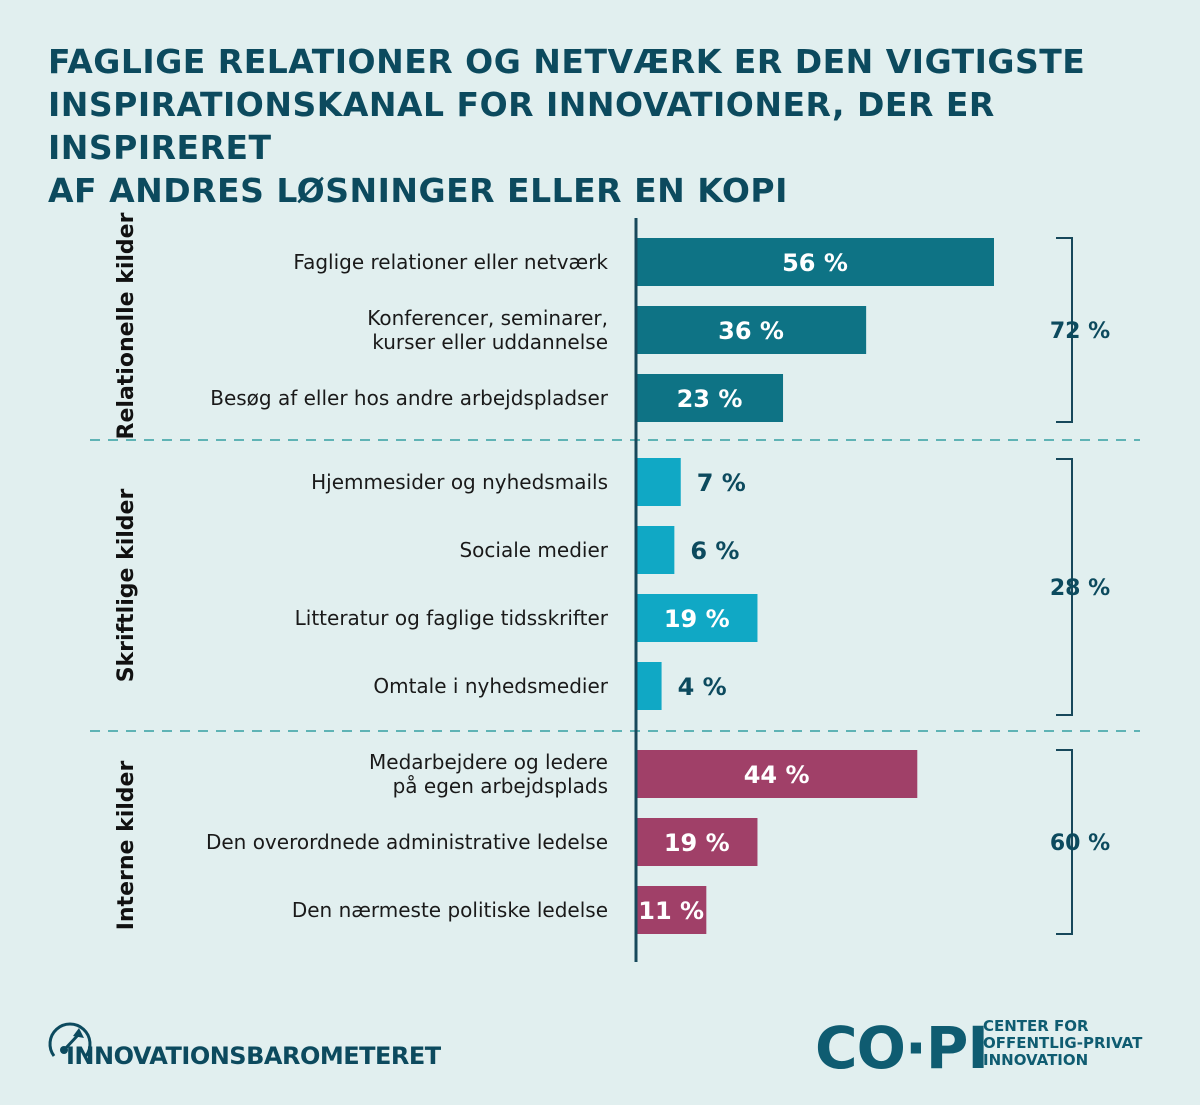 The image size is (1200, 1105). I want to click on data-label: 36 %, so click(751, 331).